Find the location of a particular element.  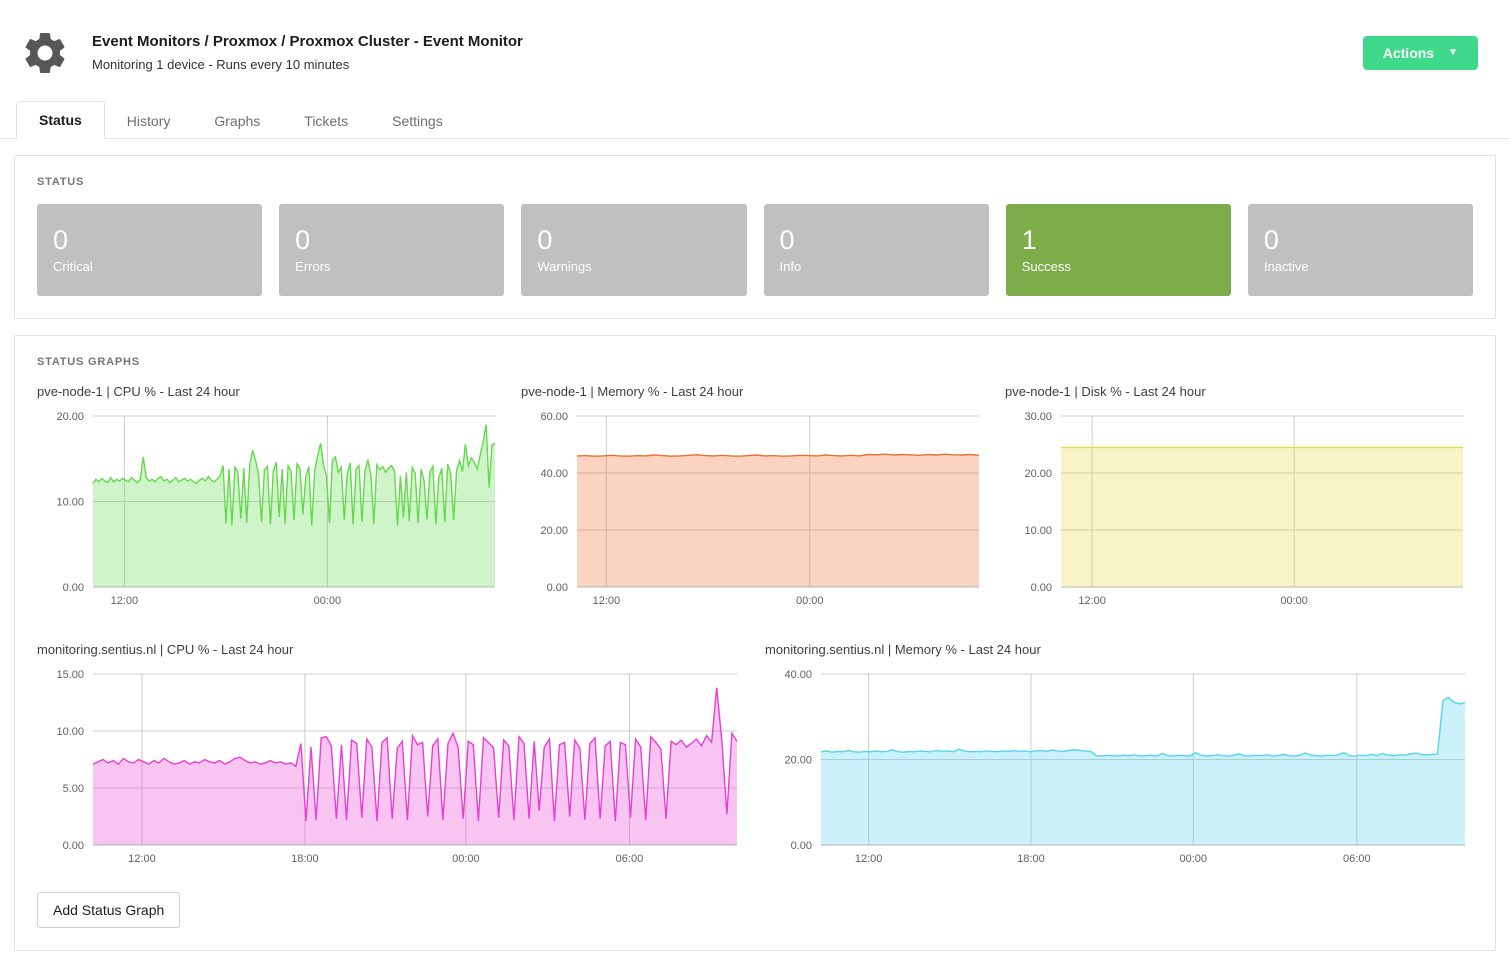

status-card-warnings: 0 Warnings is located at coordinates (634, 250).